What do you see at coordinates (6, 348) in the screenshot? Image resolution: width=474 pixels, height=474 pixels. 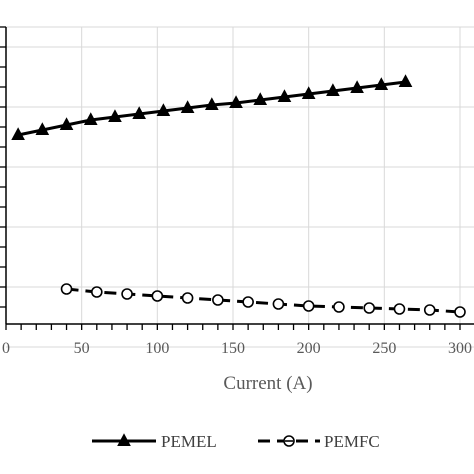 I see `x-tick-label: 0` at bounding box center [6, 348].